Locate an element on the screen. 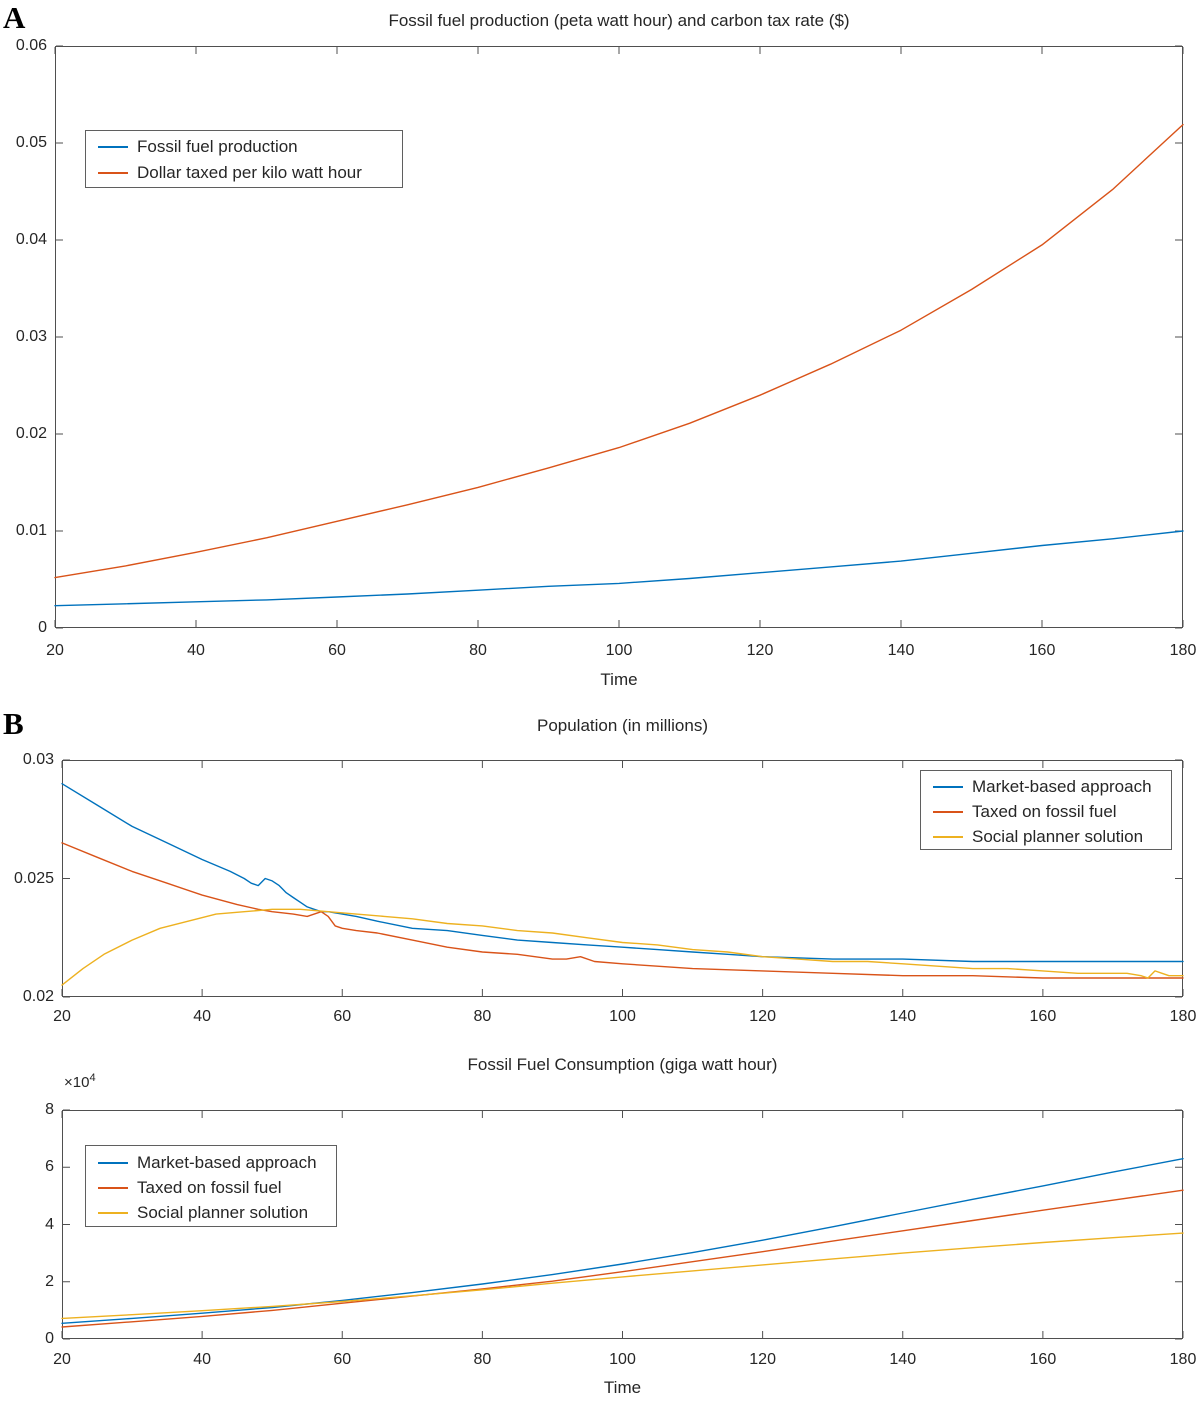  y-tick-label: 6 is located at coordinates (49, 1167).